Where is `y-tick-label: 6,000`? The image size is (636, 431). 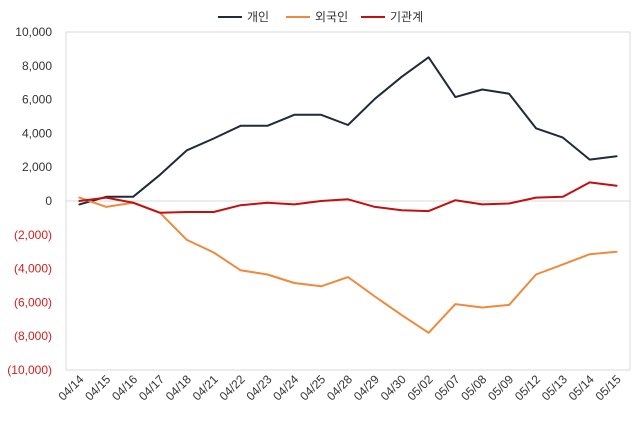 y-tick-label: 6,000 is located at coordinates (37, 100).